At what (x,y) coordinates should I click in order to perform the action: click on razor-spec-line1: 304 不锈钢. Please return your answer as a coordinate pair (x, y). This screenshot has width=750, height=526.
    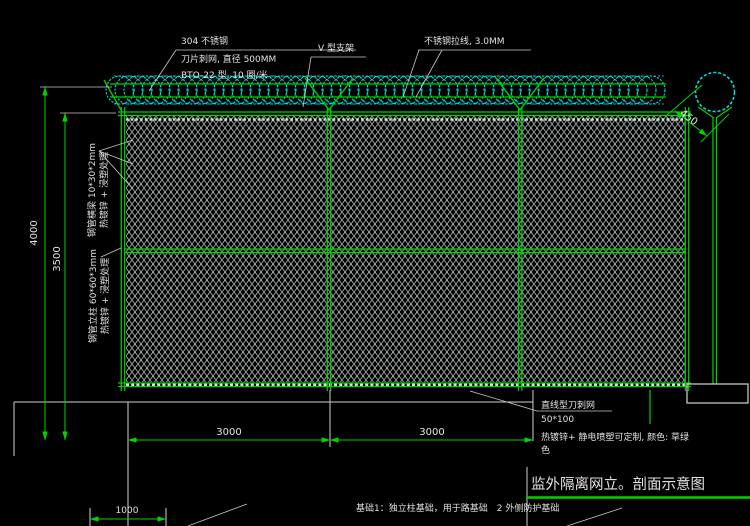
    Looking at the image, I should click on (204, 41).